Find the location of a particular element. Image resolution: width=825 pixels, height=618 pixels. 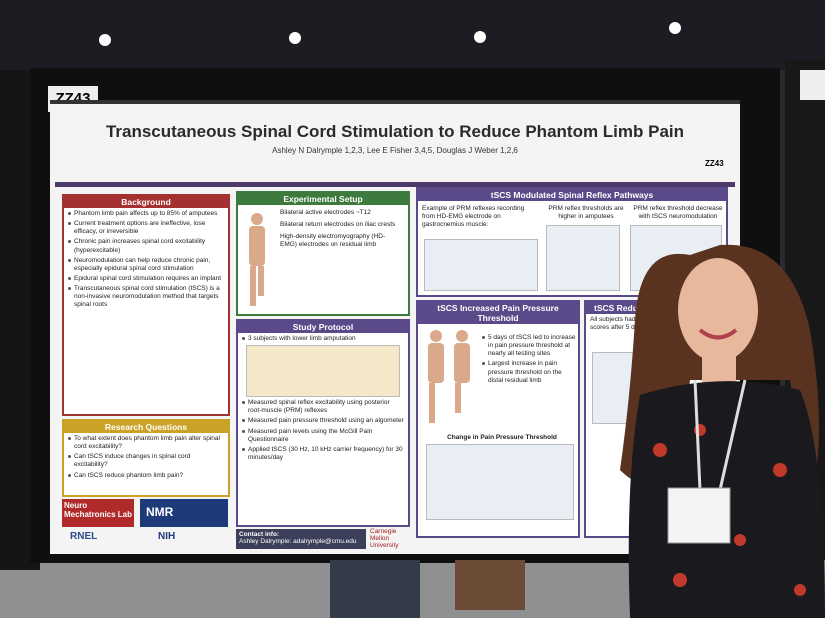

logo: RNEL is located at coordinates (84, 536).